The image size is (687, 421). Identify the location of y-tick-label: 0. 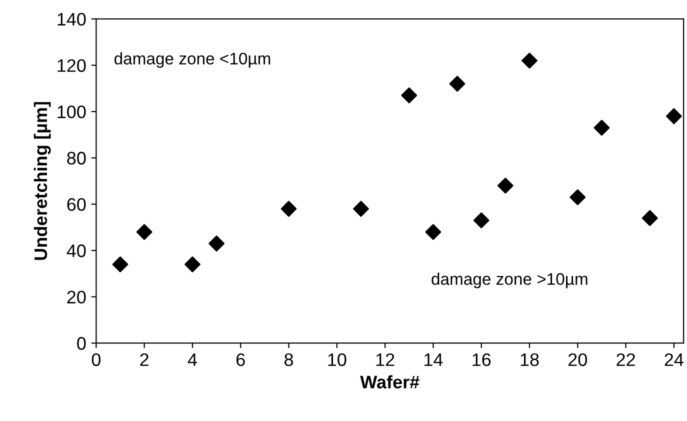
(81, 343).